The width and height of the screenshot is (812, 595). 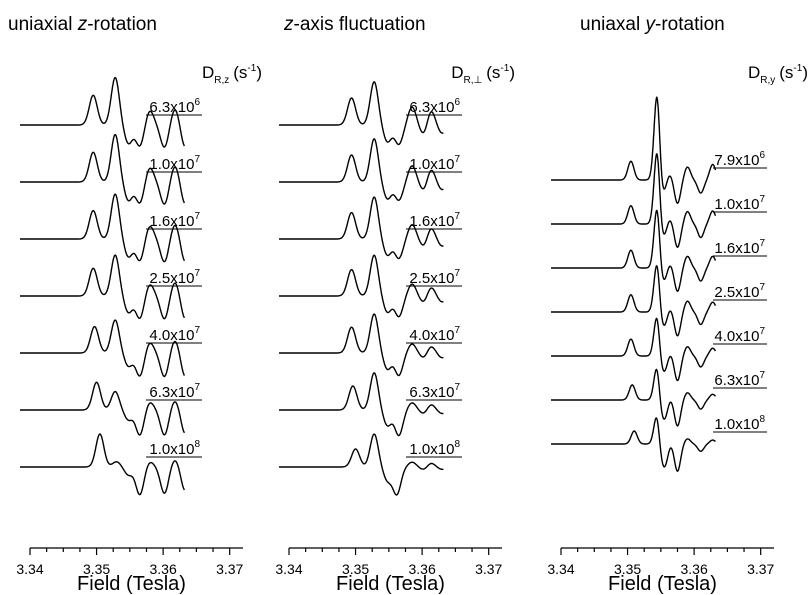 I want to click on parameter-heading: DR,z (s-1), so click(x=232, y=74).